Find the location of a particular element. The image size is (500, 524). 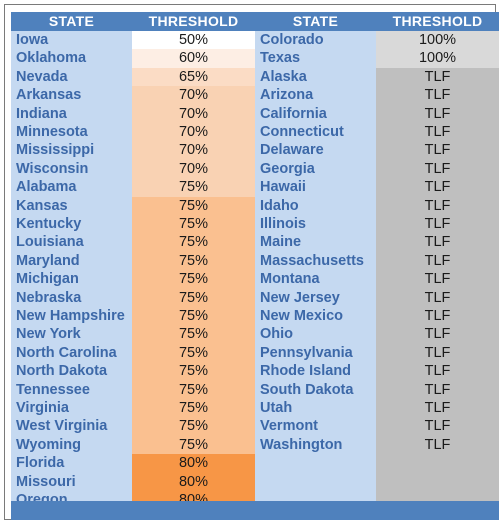

right-state-cell: Pennsylvania is located at coordinates (306, 352).